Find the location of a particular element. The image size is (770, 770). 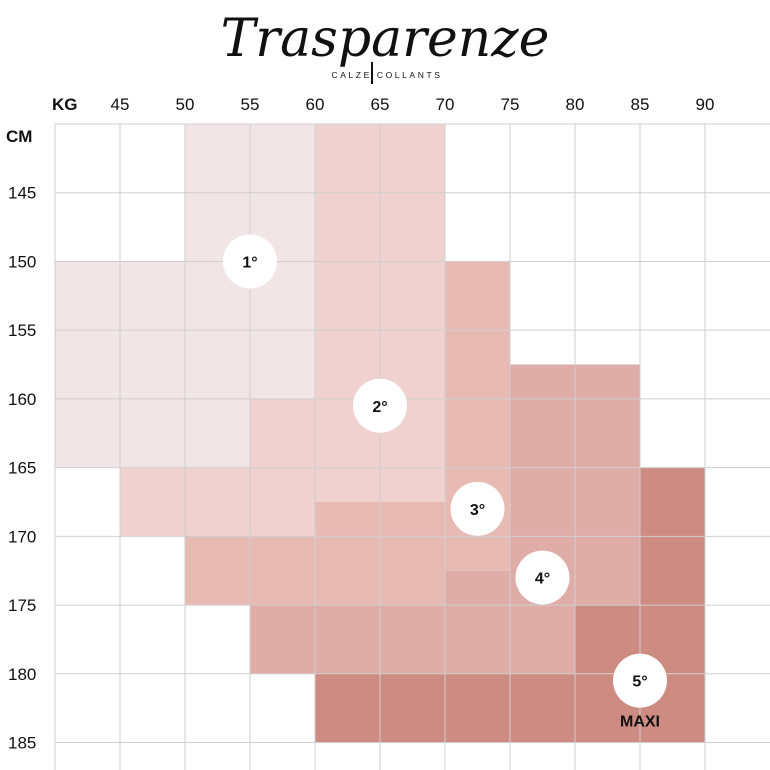

y-tick-label: 160 is located at coordinates (22, 399).